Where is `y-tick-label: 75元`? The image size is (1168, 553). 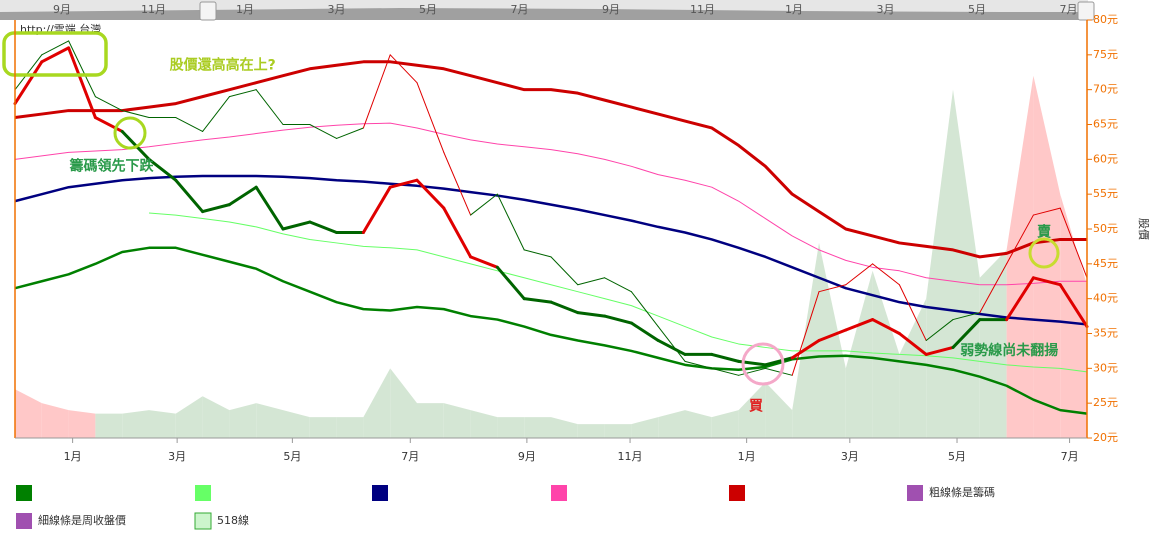 y-tick-label: 75元 is located at coordinates (1105, 54).